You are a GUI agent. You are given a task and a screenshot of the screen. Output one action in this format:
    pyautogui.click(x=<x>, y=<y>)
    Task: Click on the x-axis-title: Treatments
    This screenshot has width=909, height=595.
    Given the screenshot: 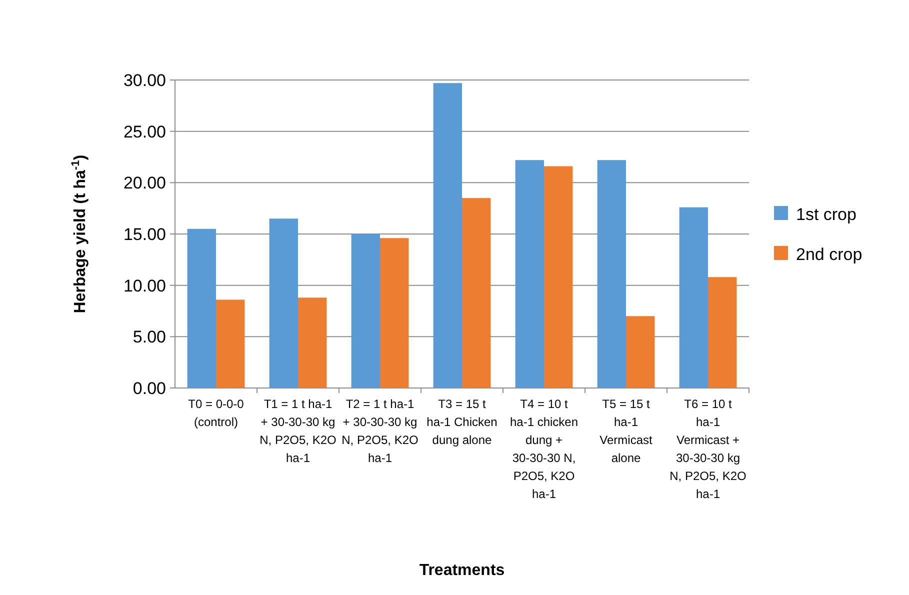 What is the action you would take?
    pyautogui.click(x=462, y=570)
    